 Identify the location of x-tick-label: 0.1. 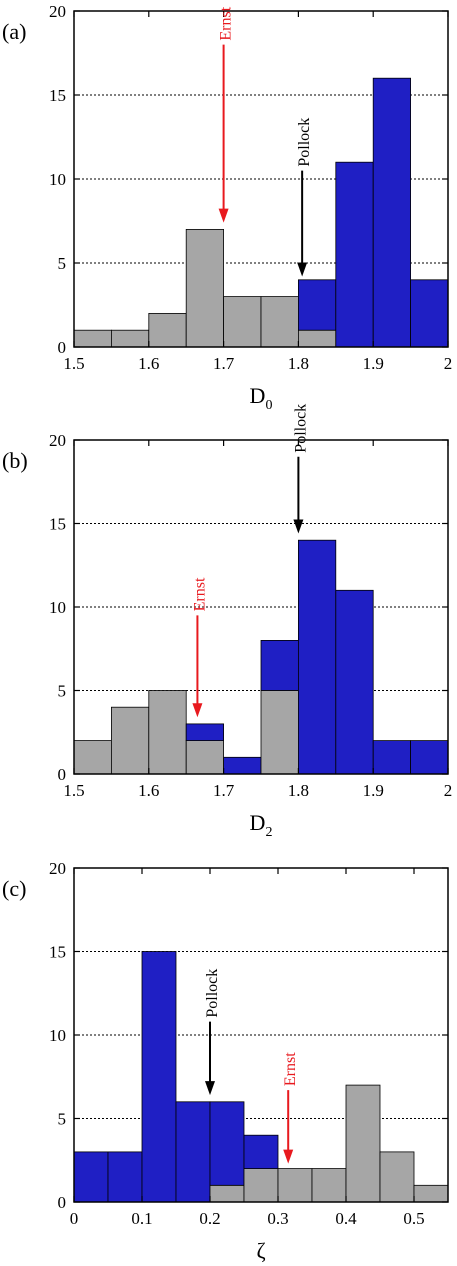
(141, 1218).